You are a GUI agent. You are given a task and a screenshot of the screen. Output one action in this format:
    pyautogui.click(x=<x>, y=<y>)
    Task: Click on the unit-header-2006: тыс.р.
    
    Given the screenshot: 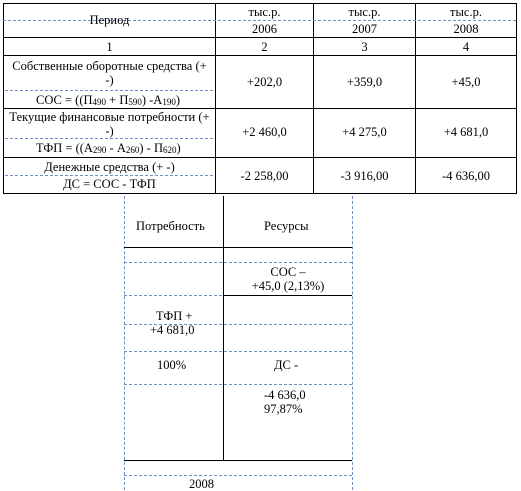 What is the action you would take?
    pyautogui.click(x=264, y=12)
    